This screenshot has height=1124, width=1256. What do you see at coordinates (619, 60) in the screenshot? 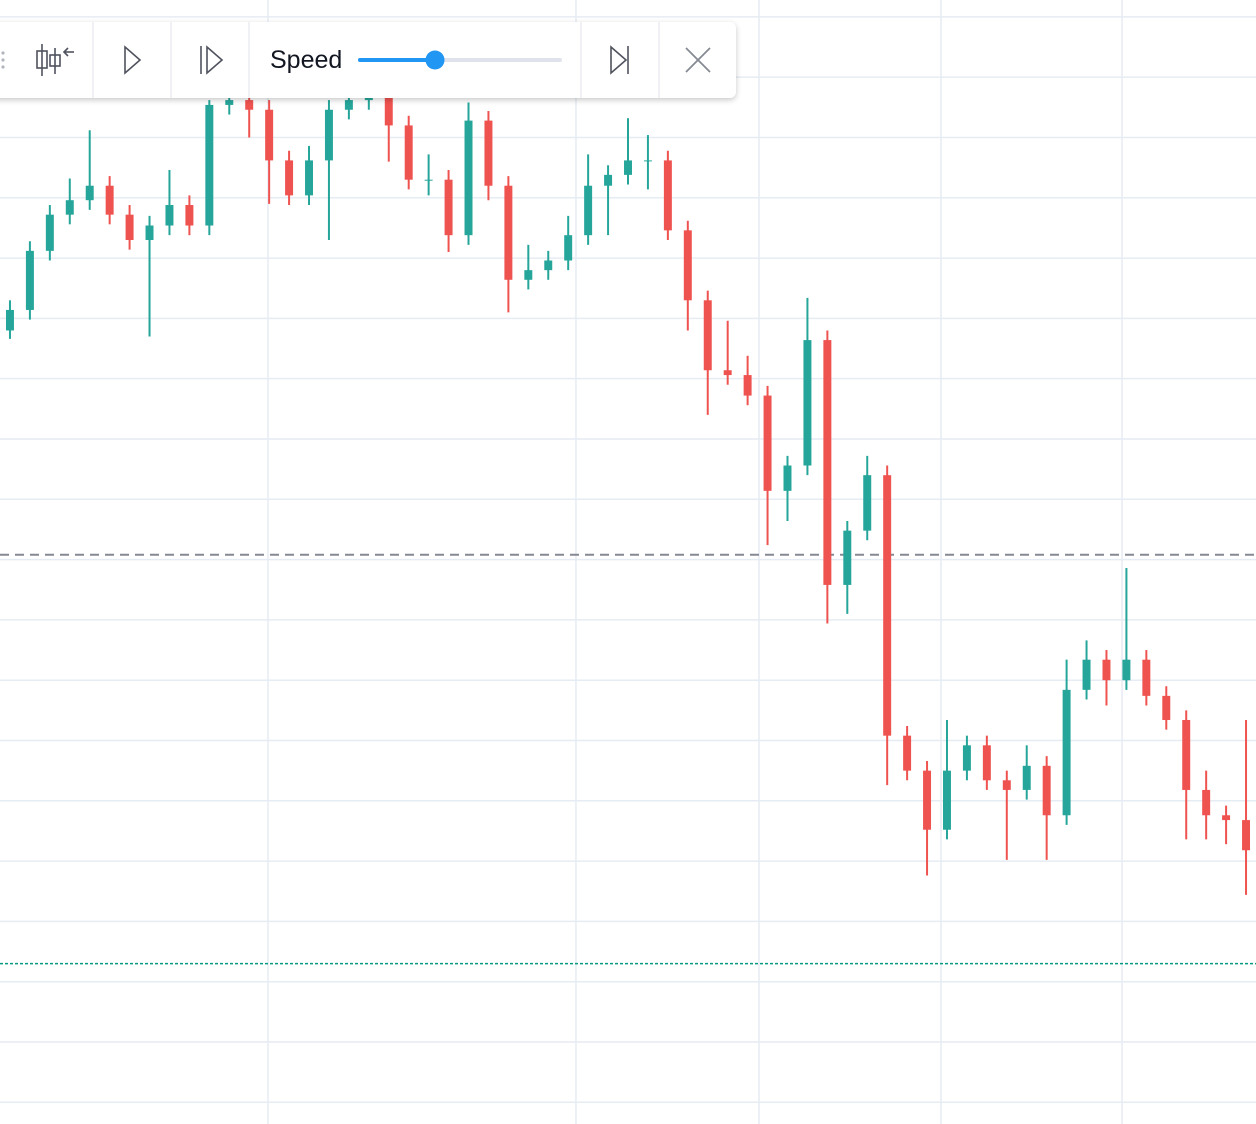
I see `jump-to-realtime-button` at bounding box center [619, 60].